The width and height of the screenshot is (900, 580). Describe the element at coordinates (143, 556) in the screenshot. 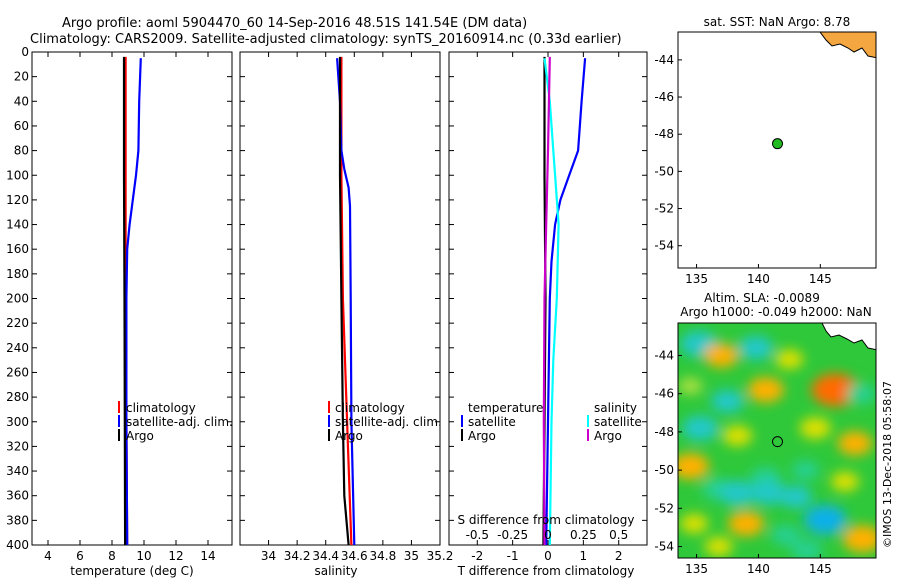

I see `temperature-xtick-label: 10` at that location.